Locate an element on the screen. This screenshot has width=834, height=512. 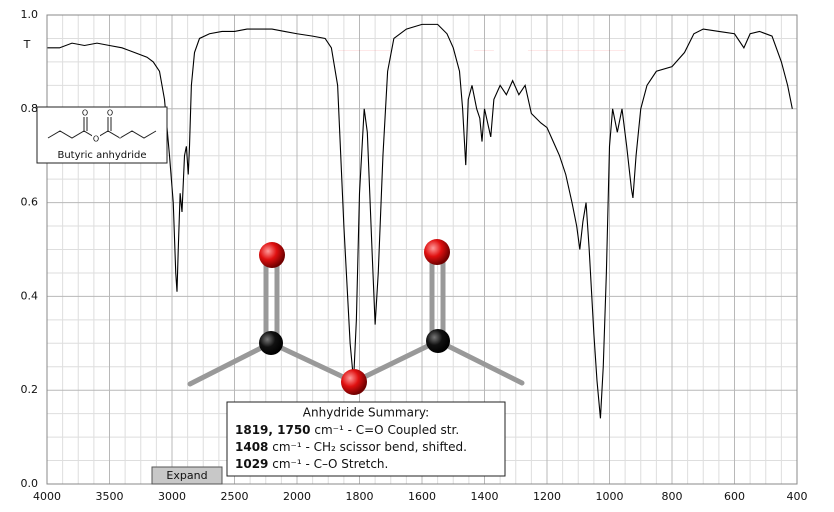
x-tick-label: 2500 is located at coordinates (235, 496).